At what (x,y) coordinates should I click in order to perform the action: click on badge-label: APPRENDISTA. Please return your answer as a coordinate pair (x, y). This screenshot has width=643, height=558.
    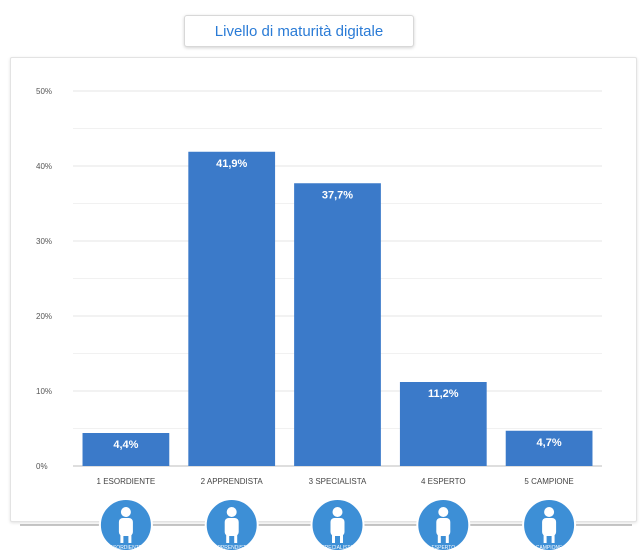
    Looking at the image, I should click on (232, 548).